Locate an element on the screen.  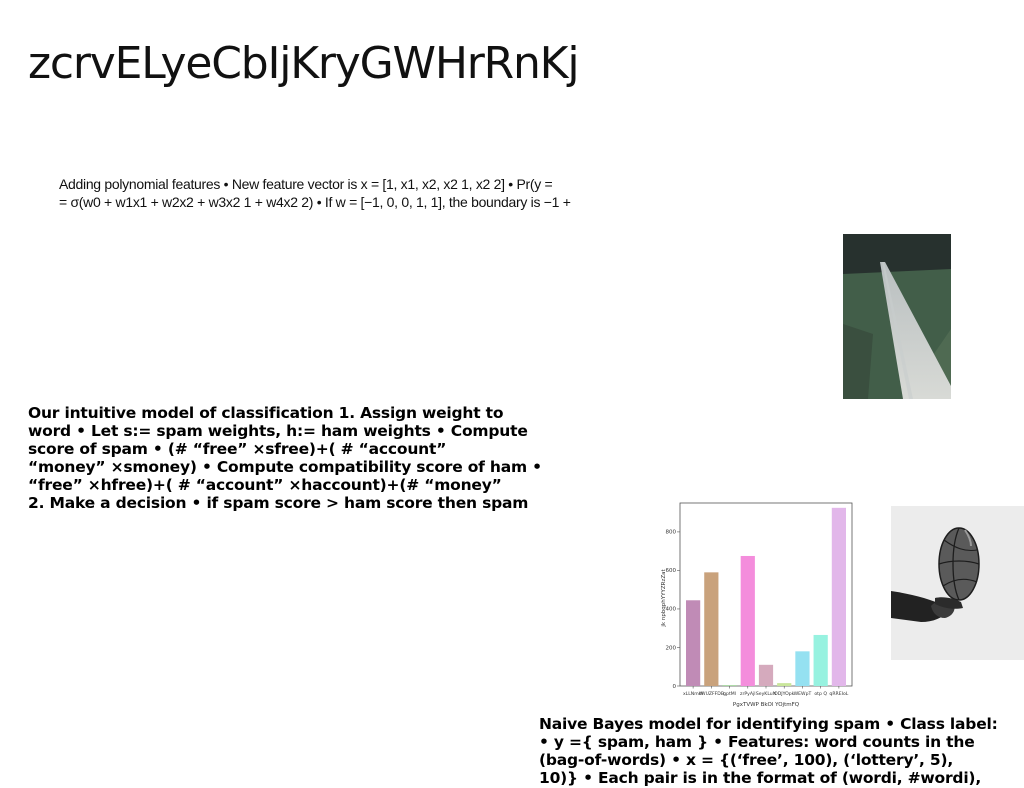
y-tick-label: 600 is located at coordinates (671, 571).